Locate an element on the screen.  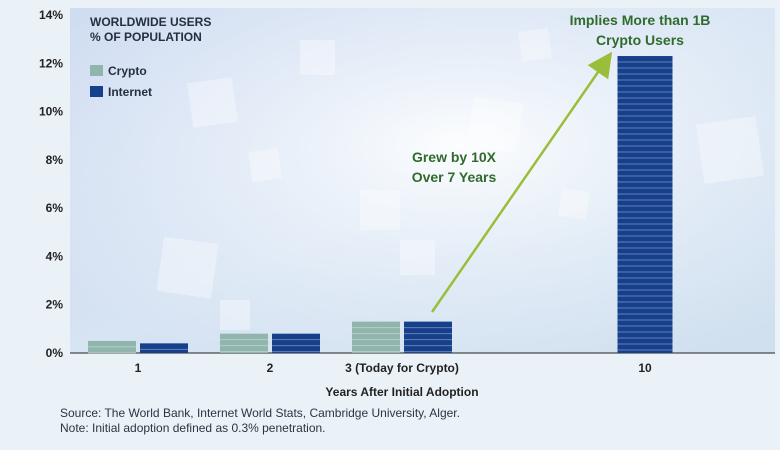
chart-subtitle: % OF POPULATION is located at coordinates (146, 37).